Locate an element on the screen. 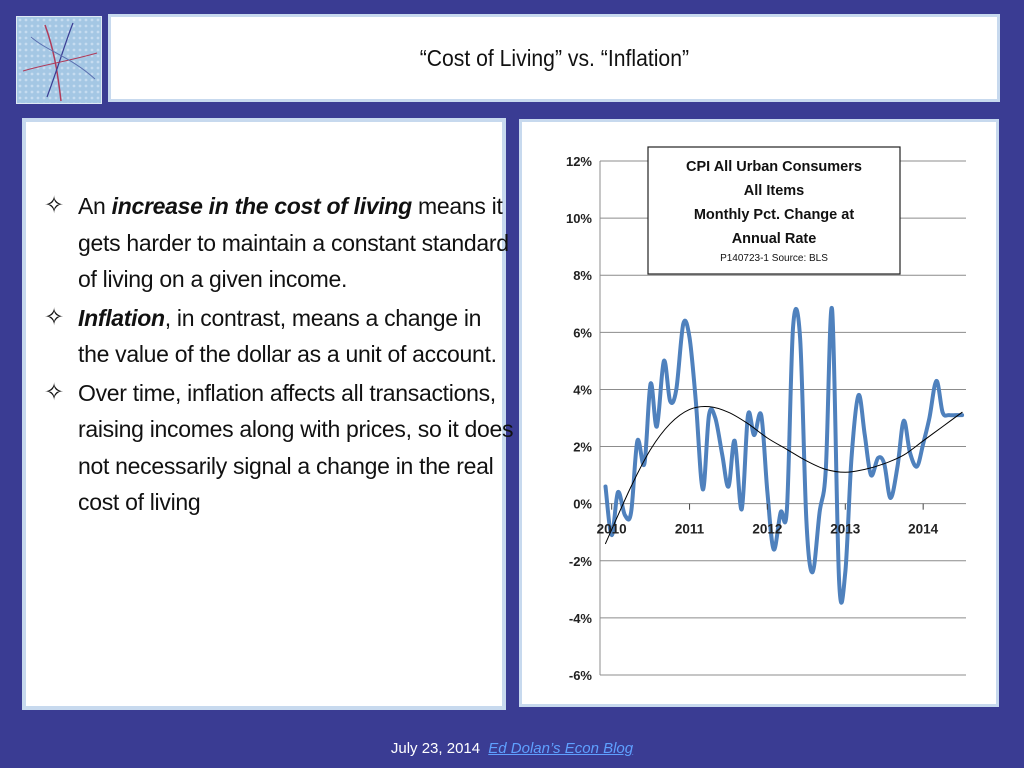 The image size is (1024, 768). chart-title-line: All Items is located at coordinates (774, 191).